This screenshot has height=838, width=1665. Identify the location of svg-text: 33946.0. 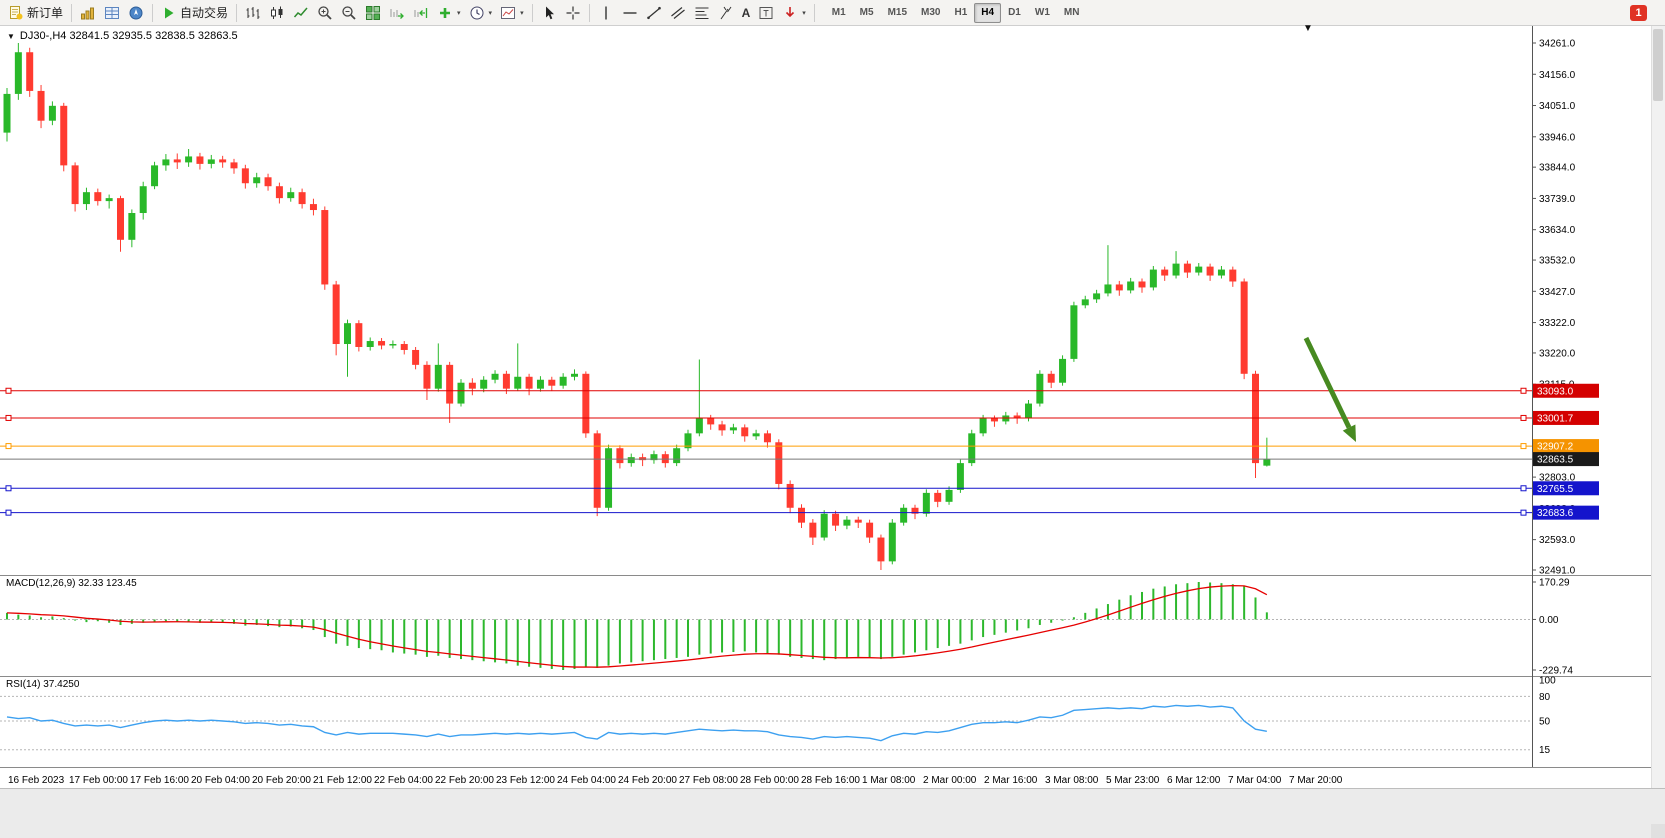
(1557, 137).